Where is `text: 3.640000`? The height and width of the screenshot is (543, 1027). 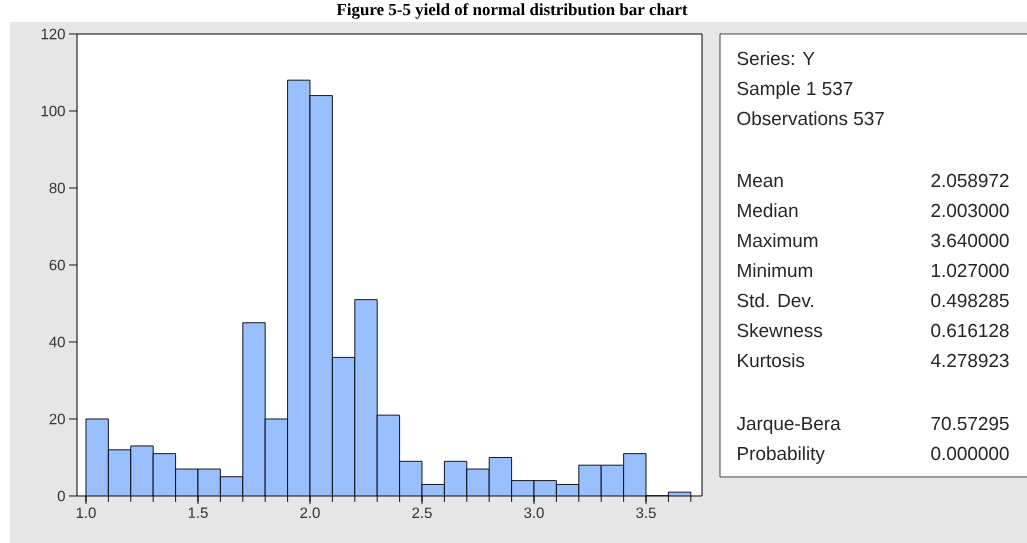
text: 3.640000 is located at coordinates (970, 240).